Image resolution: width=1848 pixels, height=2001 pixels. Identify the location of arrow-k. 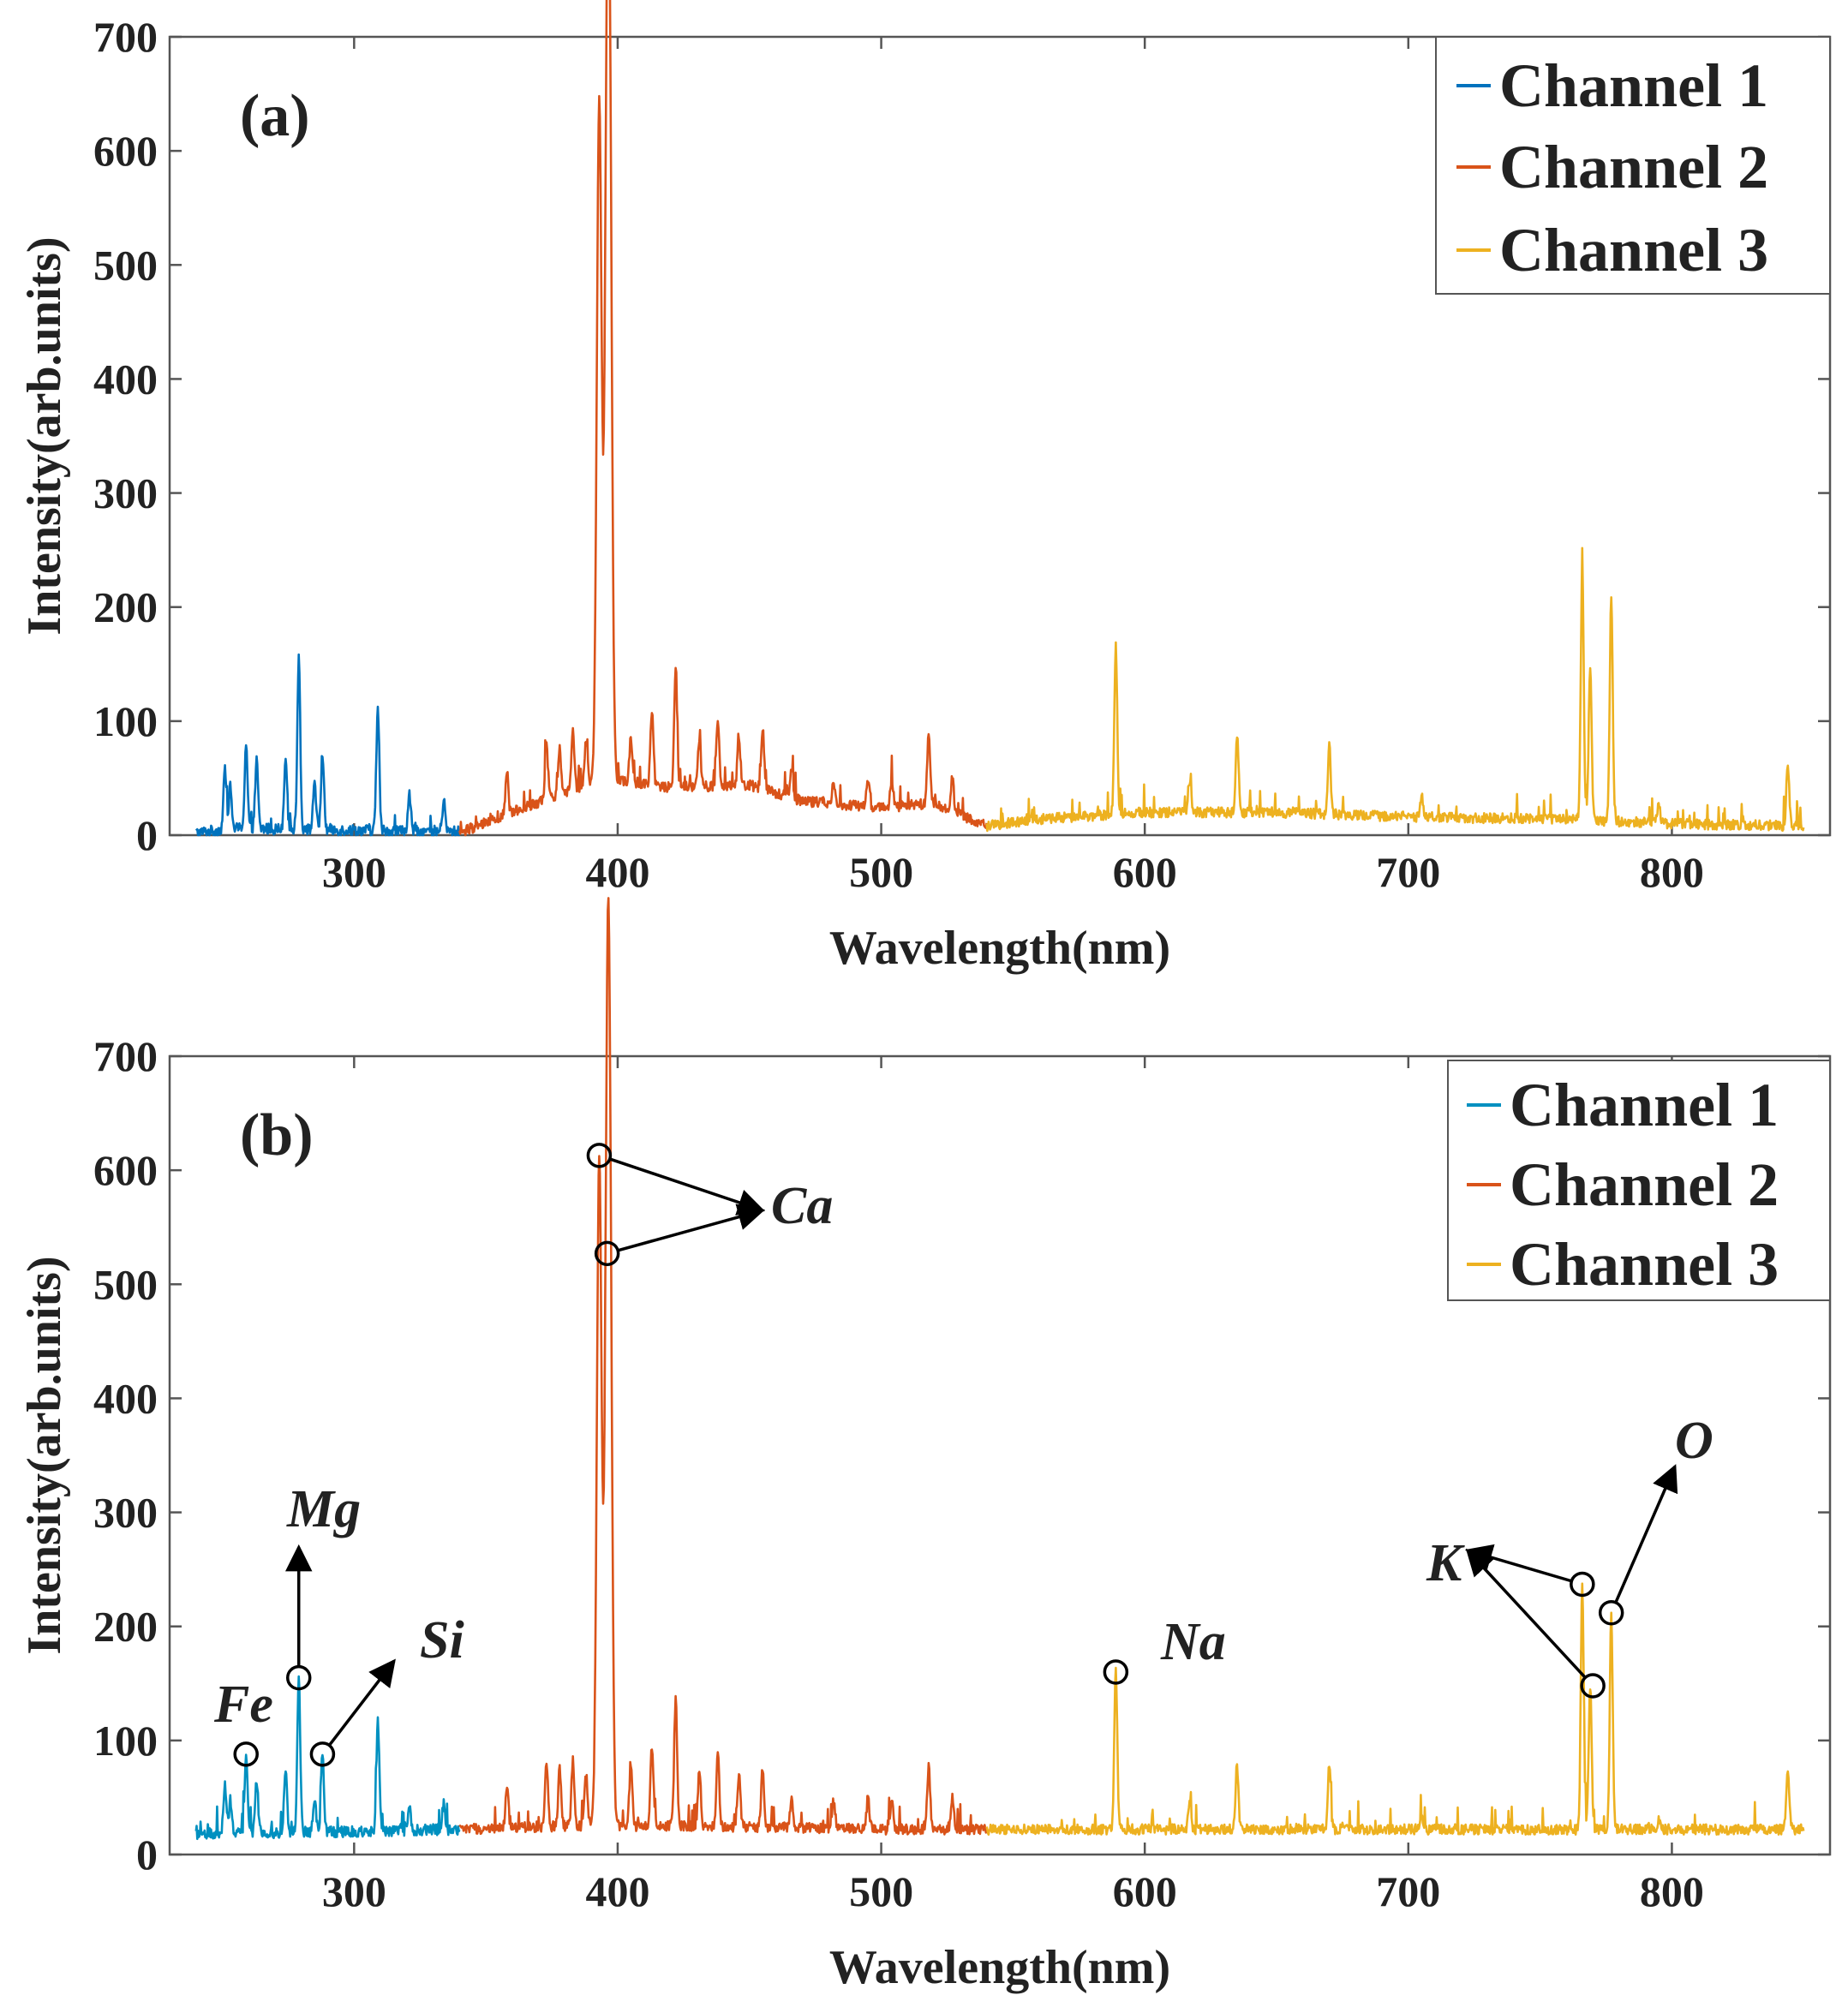
(1525, 1613).